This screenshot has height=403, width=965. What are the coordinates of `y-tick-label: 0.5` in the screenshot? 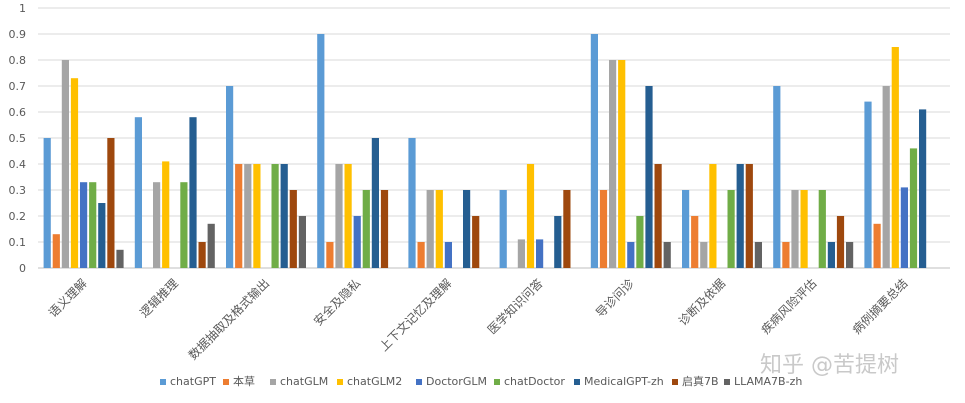 It's located at (18, 138).